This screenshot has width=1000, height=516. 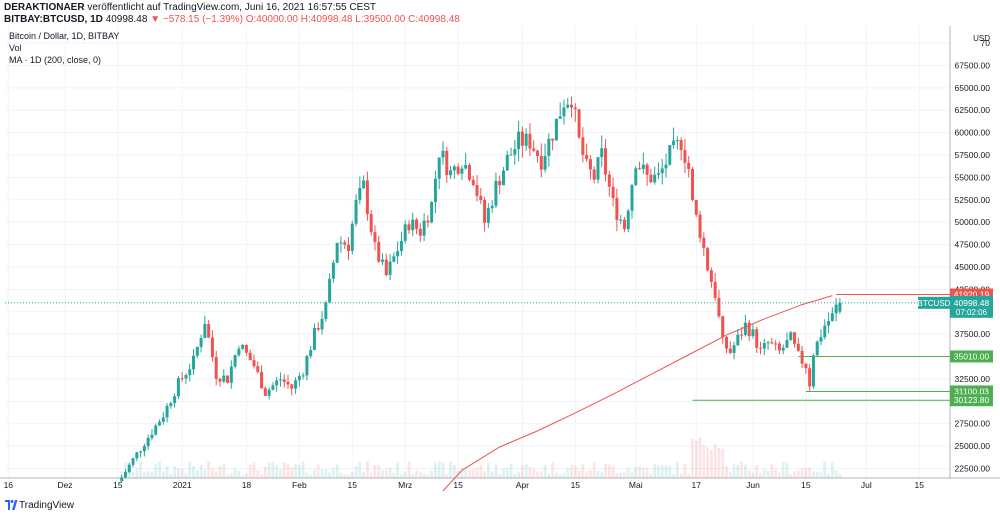 What do you see at coordinates (380, 19) in the screenshot?
I see `low-value: L:39500.00` at bounding box center [380, 19].